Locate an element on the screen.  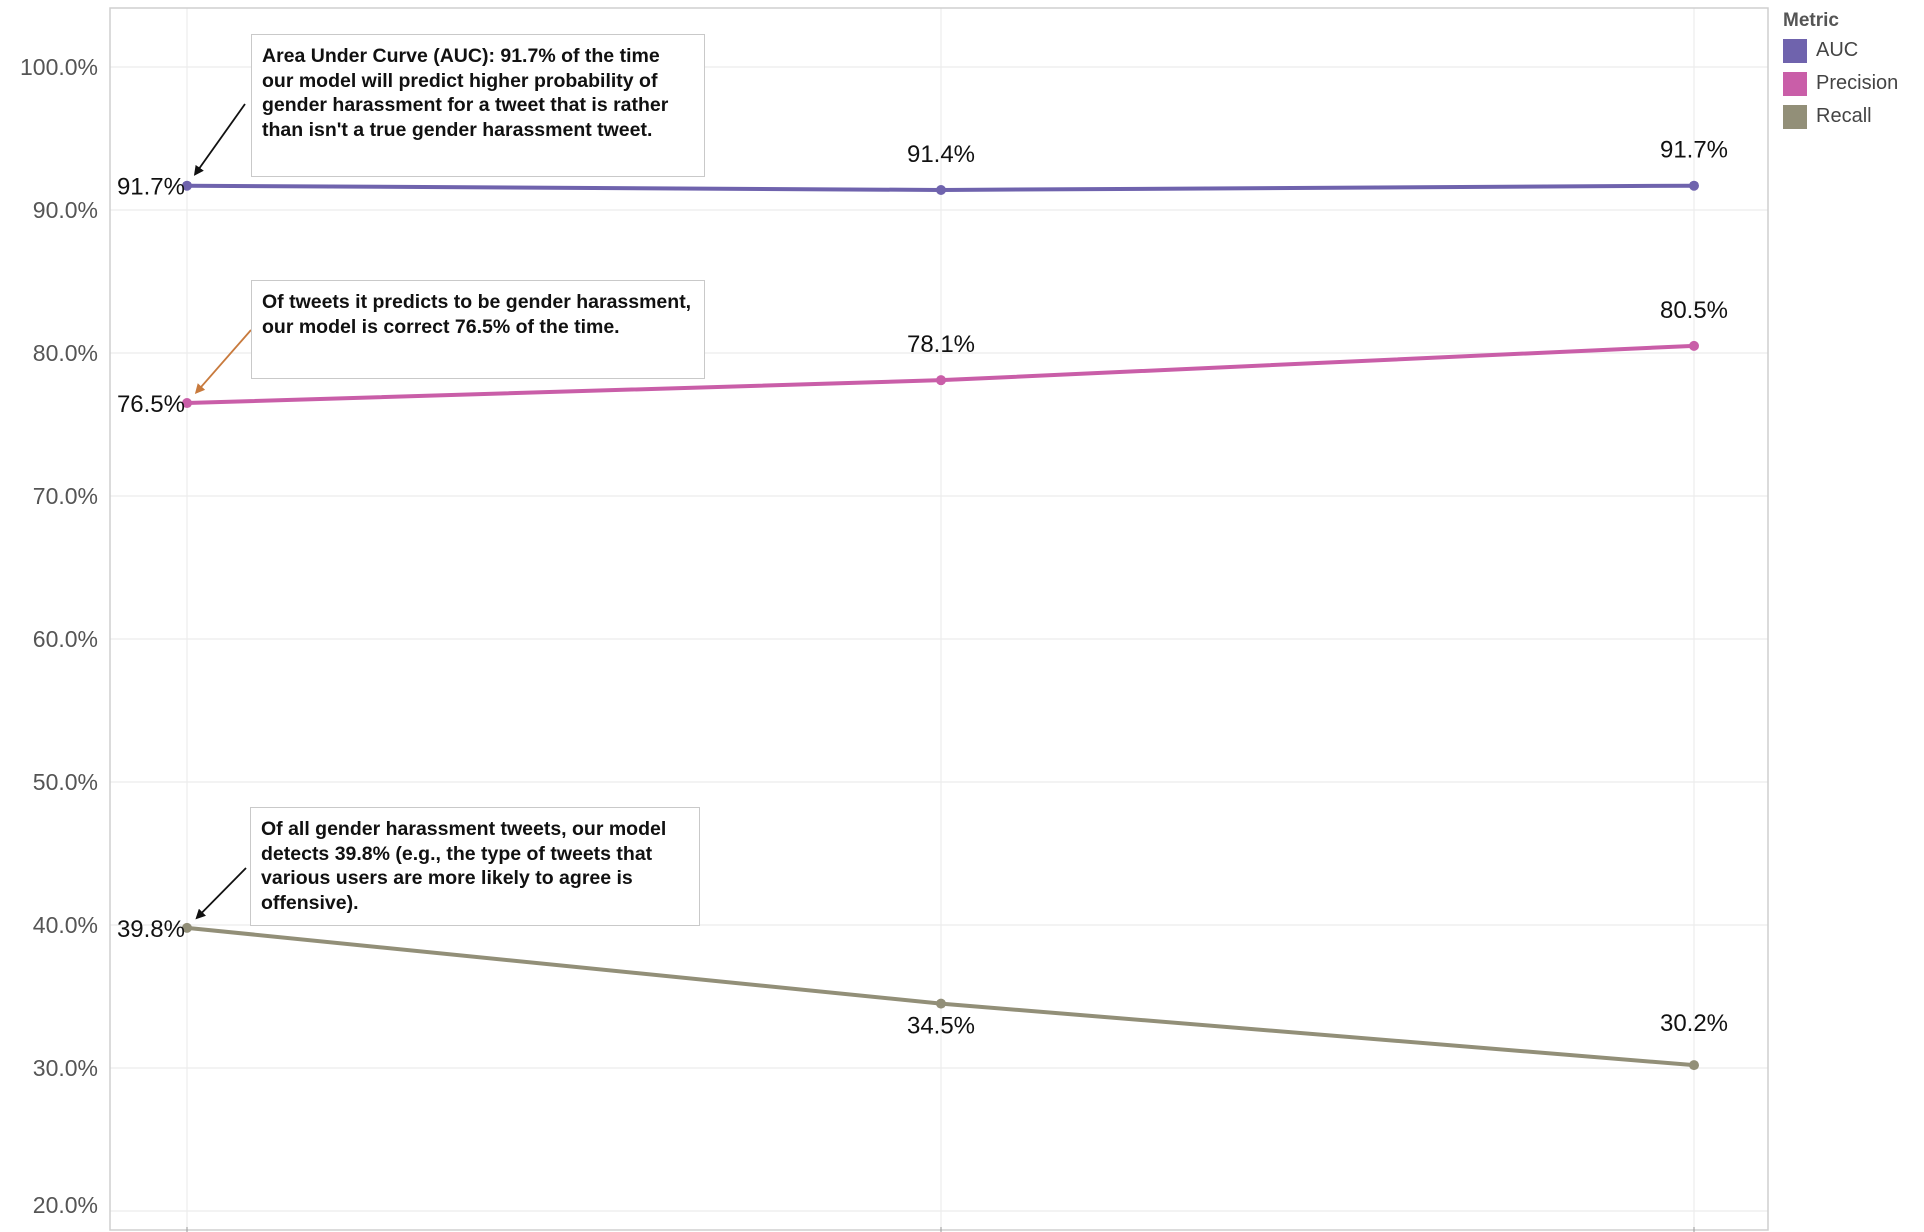
y-tick-label: 30.0% is located at coordinates (65, 1068).